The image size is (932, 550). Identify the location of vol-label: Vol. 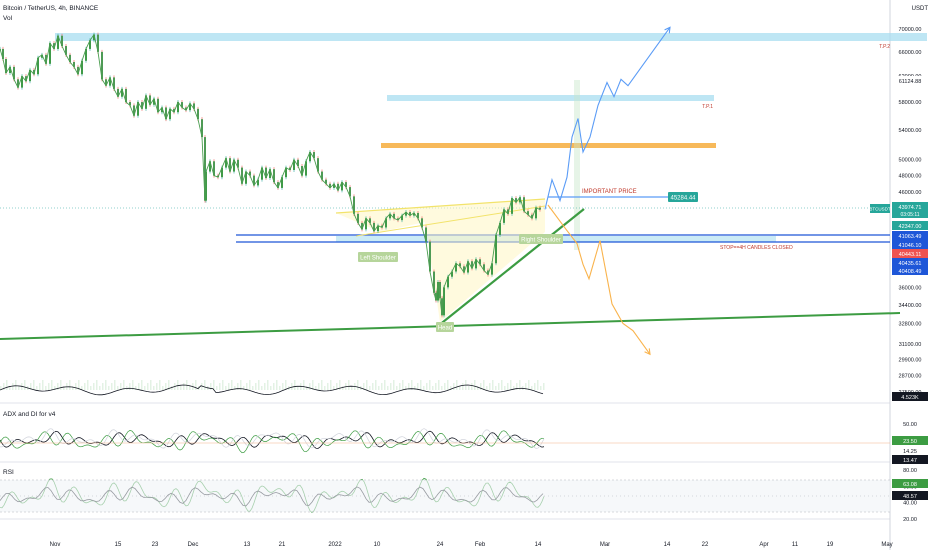
(8, 18).